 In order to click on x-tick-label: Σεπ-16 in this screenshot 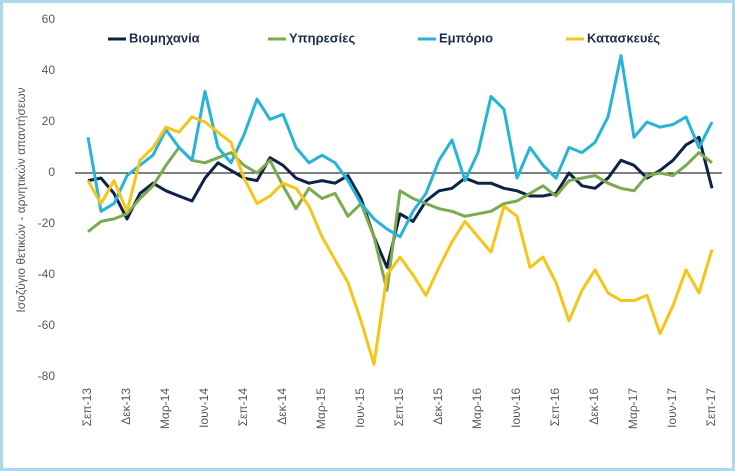, I will do `click(555, 407)`.